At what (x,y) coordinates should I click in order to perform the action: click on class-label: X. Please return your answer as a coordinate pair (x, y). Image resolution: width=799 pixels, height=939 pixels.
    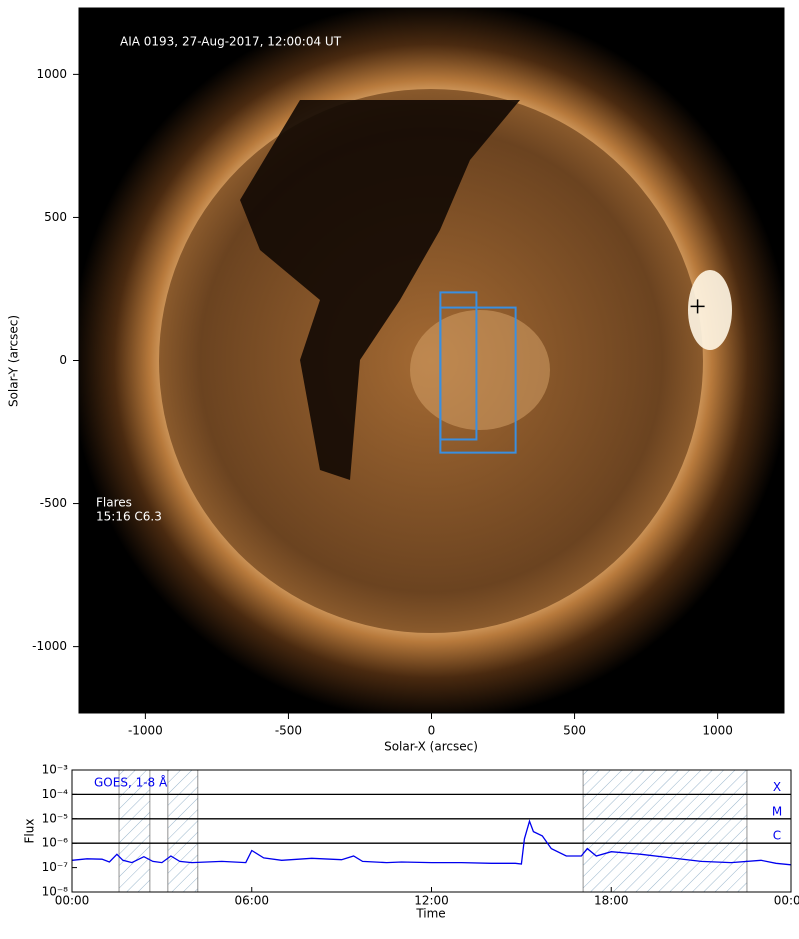
    Looking at the image, I should click on (777, 787).